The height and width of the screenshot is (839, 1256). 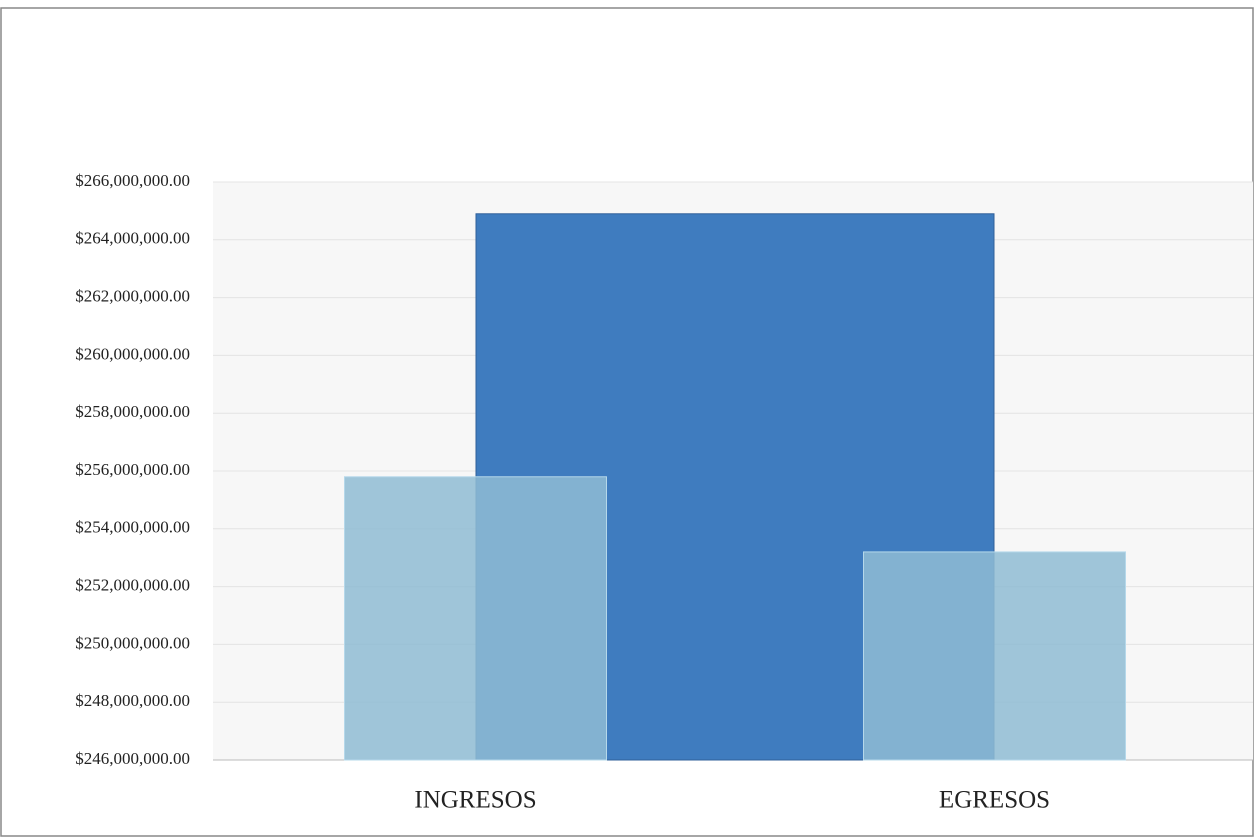 I want to click on y-tick-label: $246,000,000.00, so click(x=132, y=758).